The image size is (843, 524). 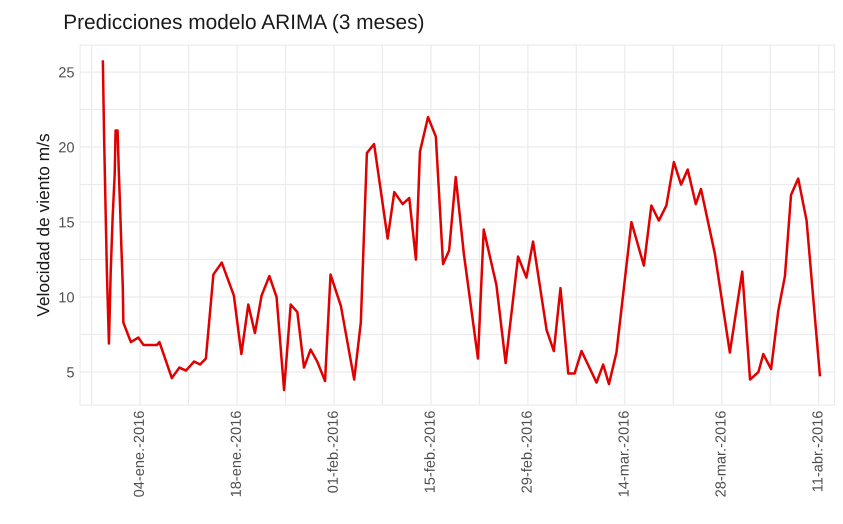 I want to click on y-tick-label: 10, so click(x=66, y=297).